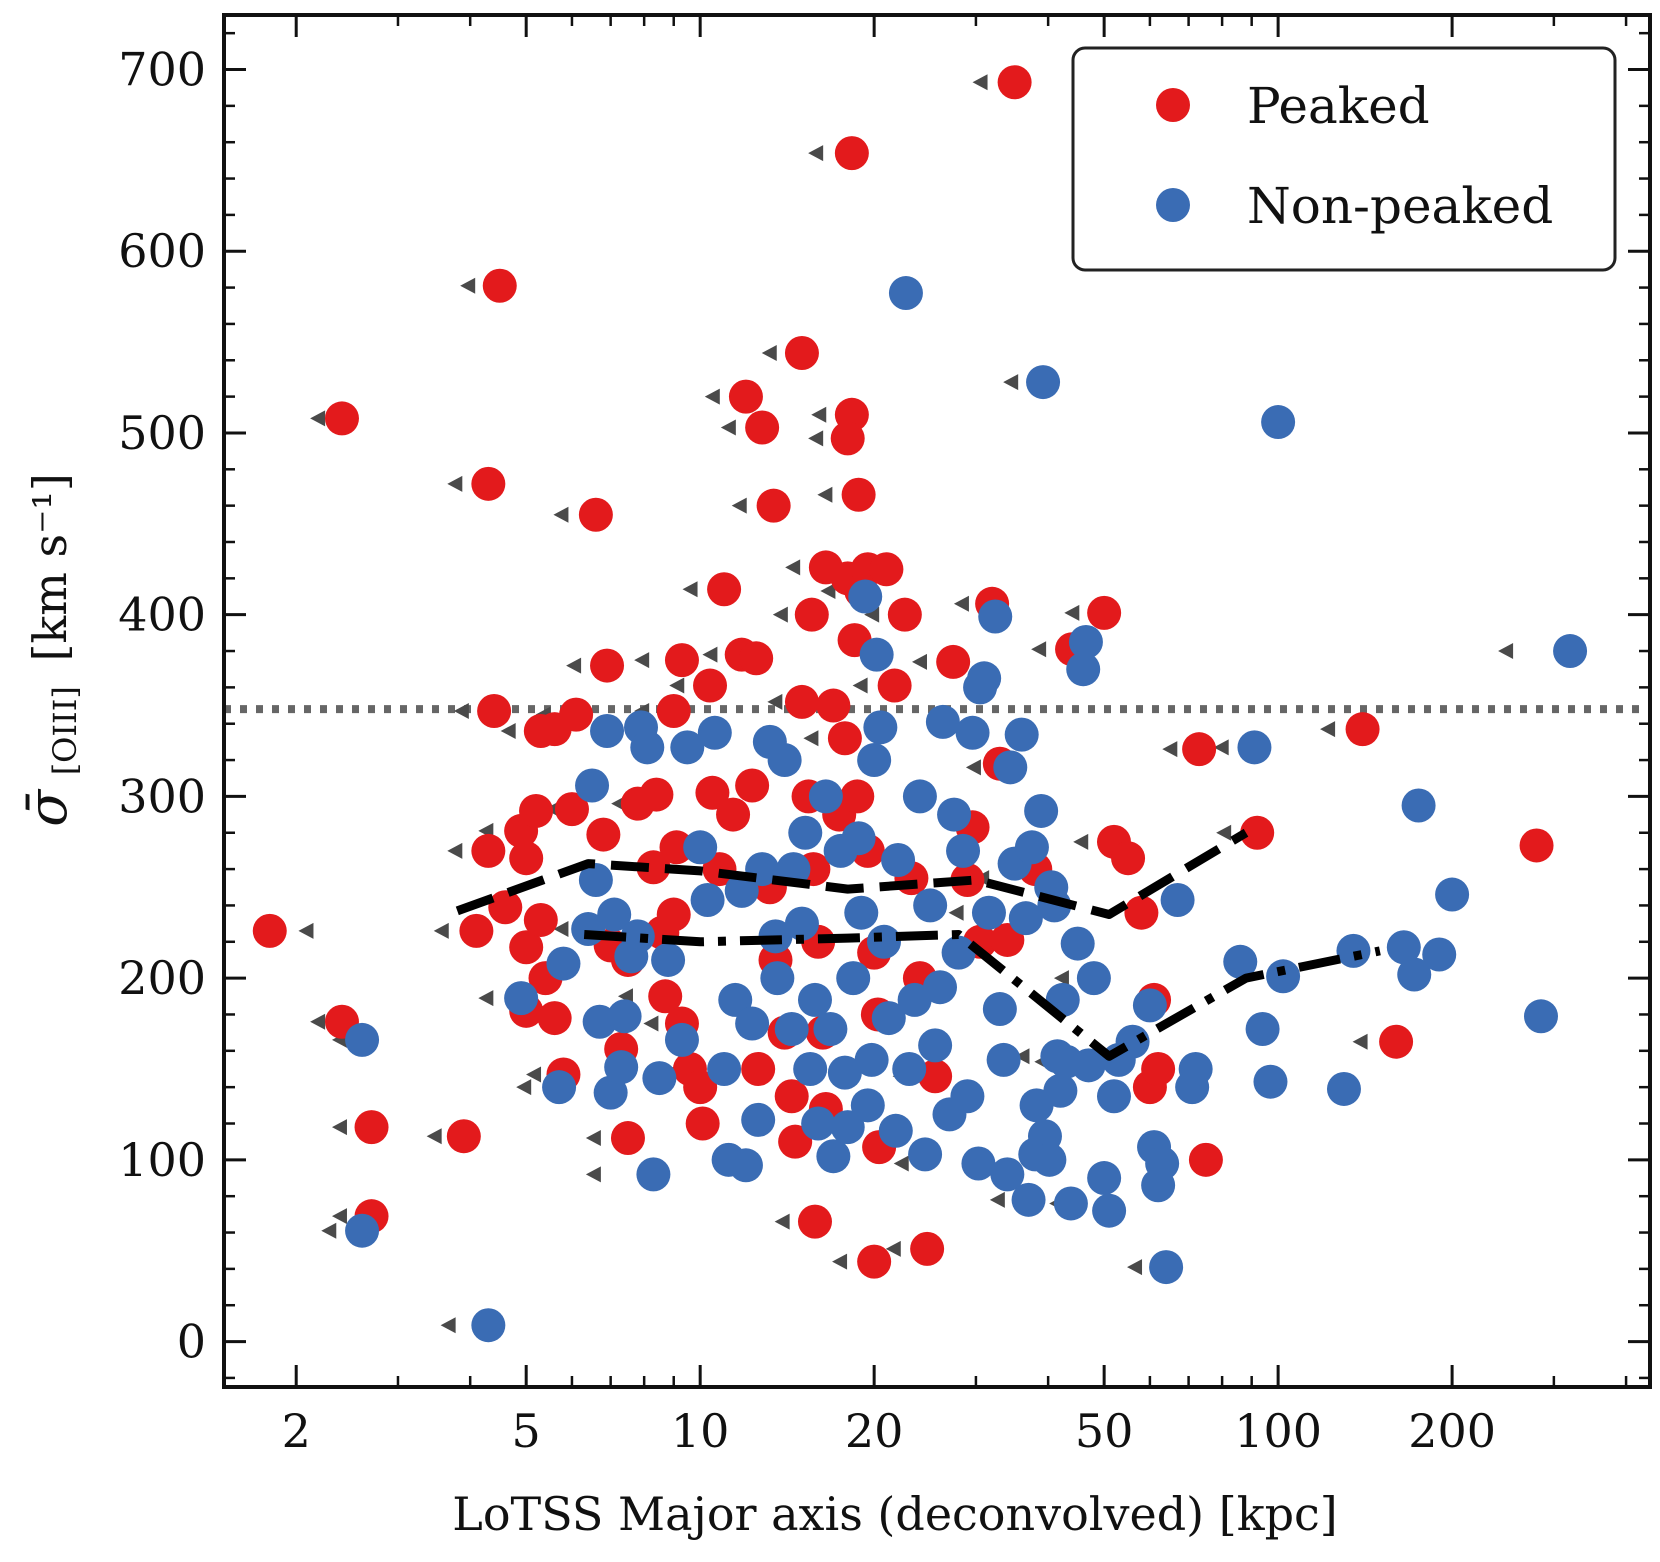 Image resolution: width=1660 pixels, height=1562 pixels. I want to click on y-tick-label: 300, so click(162, 796).